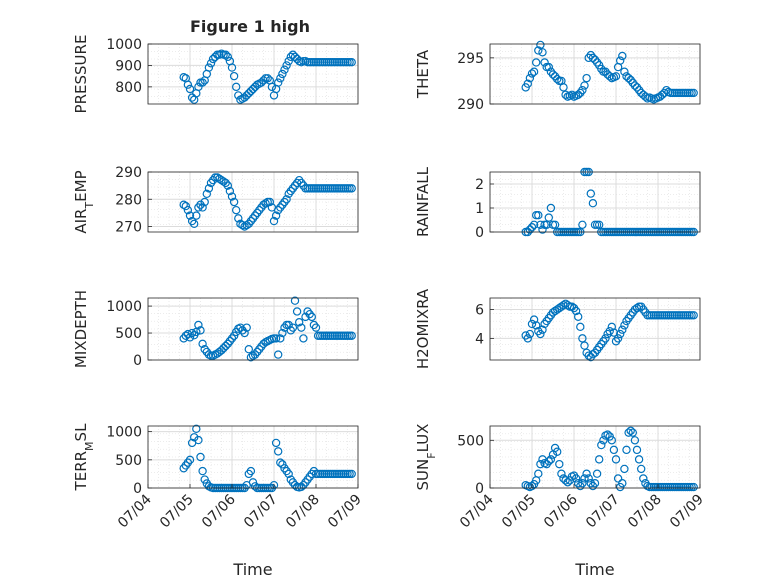  Describe the element at coordinates (477, 511) in the screenshot. I see `x-tick-label: 07/04` at that location.